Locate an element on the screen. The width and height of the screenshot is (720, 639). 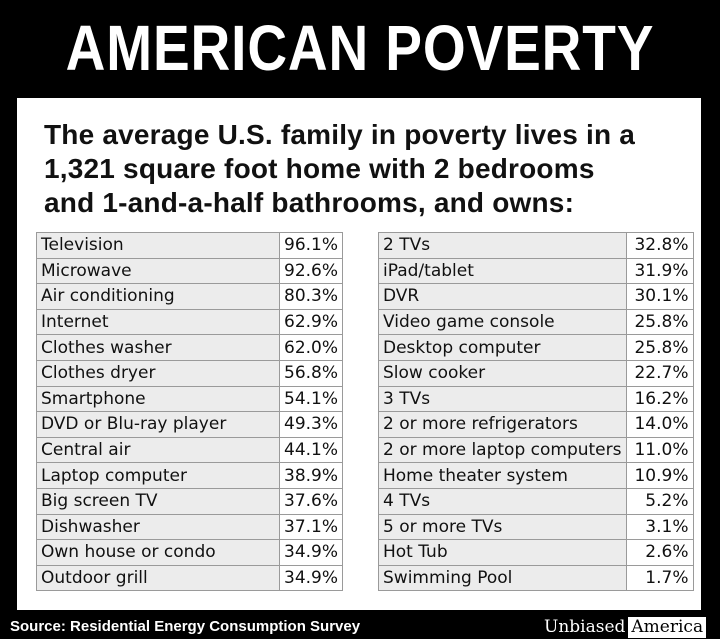
item-name: Air conditioning is located at coordinates (158, 296).